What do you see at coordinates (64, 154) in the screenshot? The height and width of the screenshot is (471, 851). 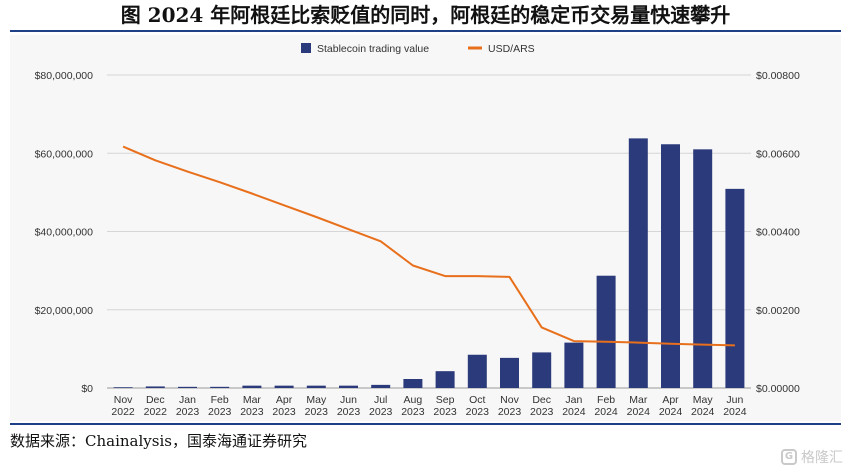 I see `y-left-tick-label: $60,000,000` at bounding box center [64, 154].